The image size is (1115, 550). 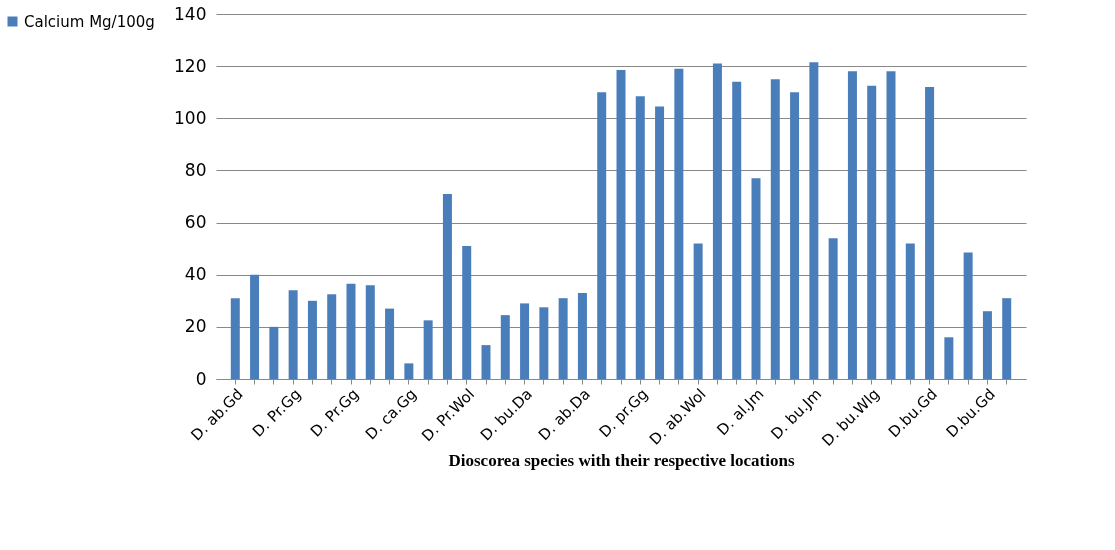 What do you see at coordinates (195, 169) in the screenshot?
I see `y-tick-label: 80` at bounding box center [195, 169].